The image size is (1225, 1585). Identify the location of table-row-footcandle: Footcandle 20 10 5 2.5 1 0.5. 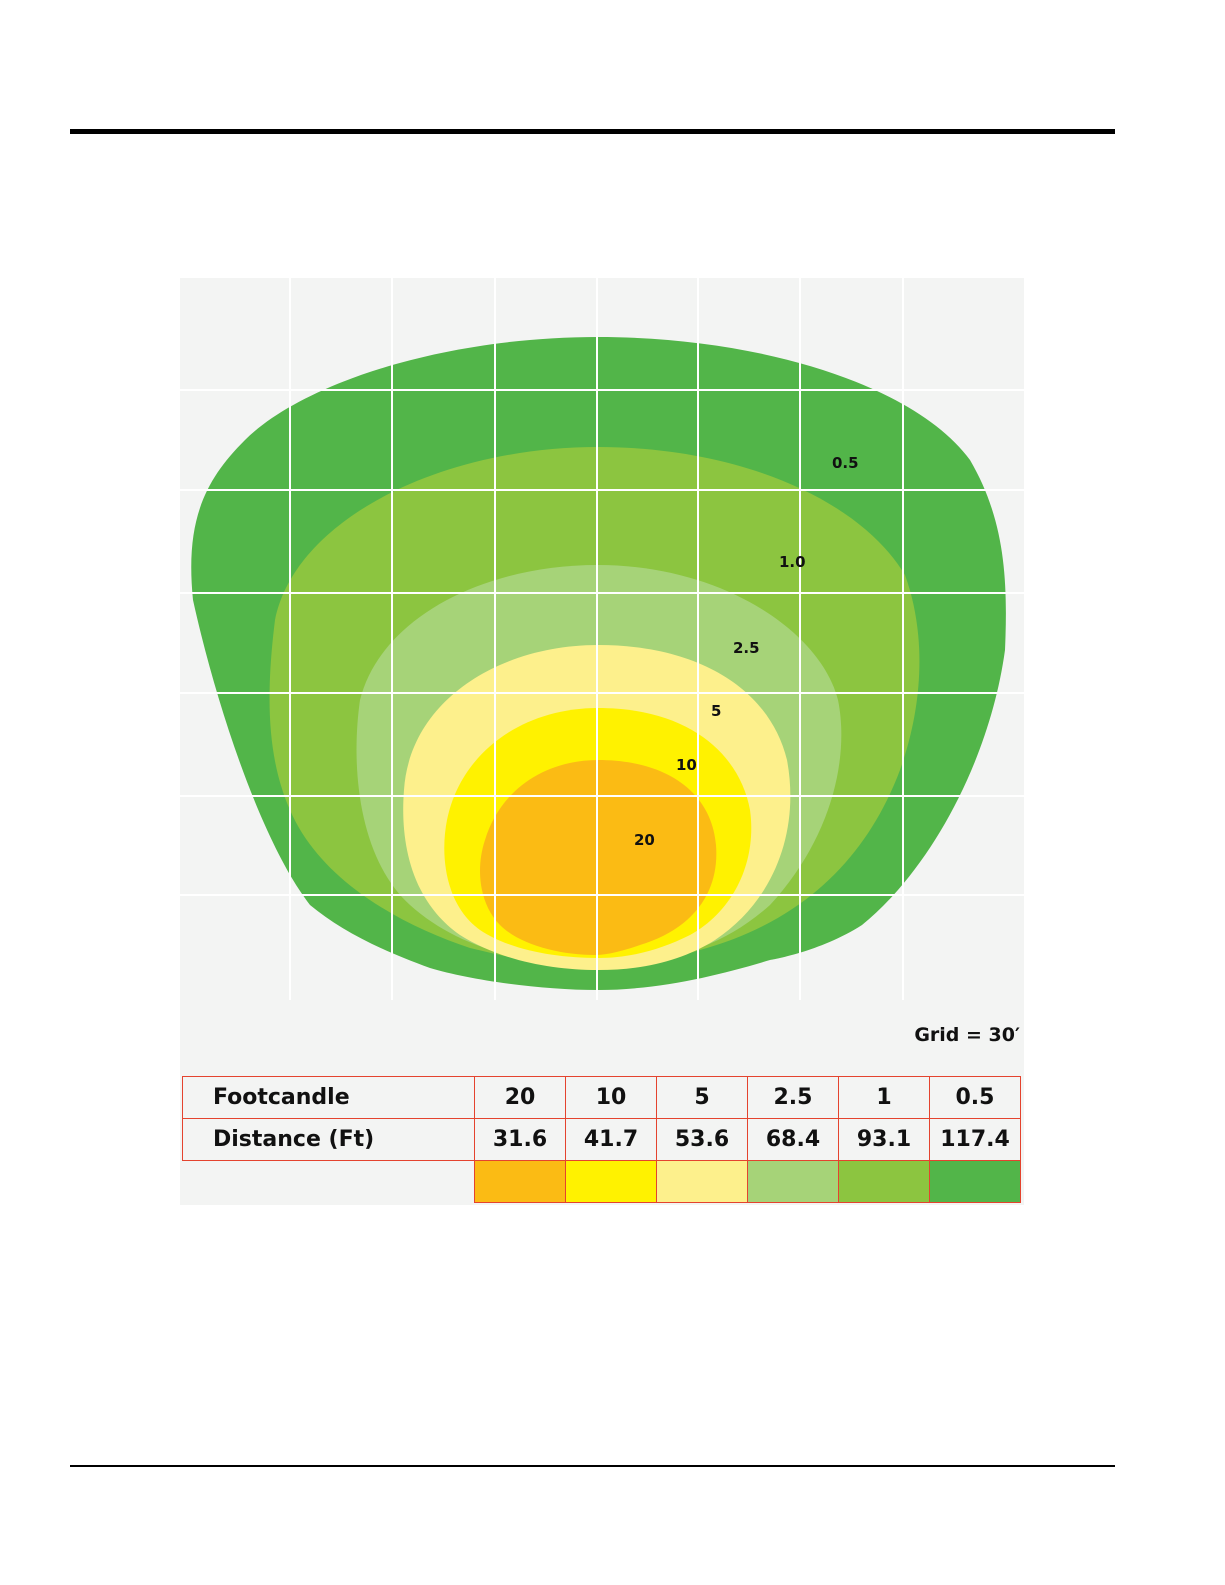
(601, 1097).